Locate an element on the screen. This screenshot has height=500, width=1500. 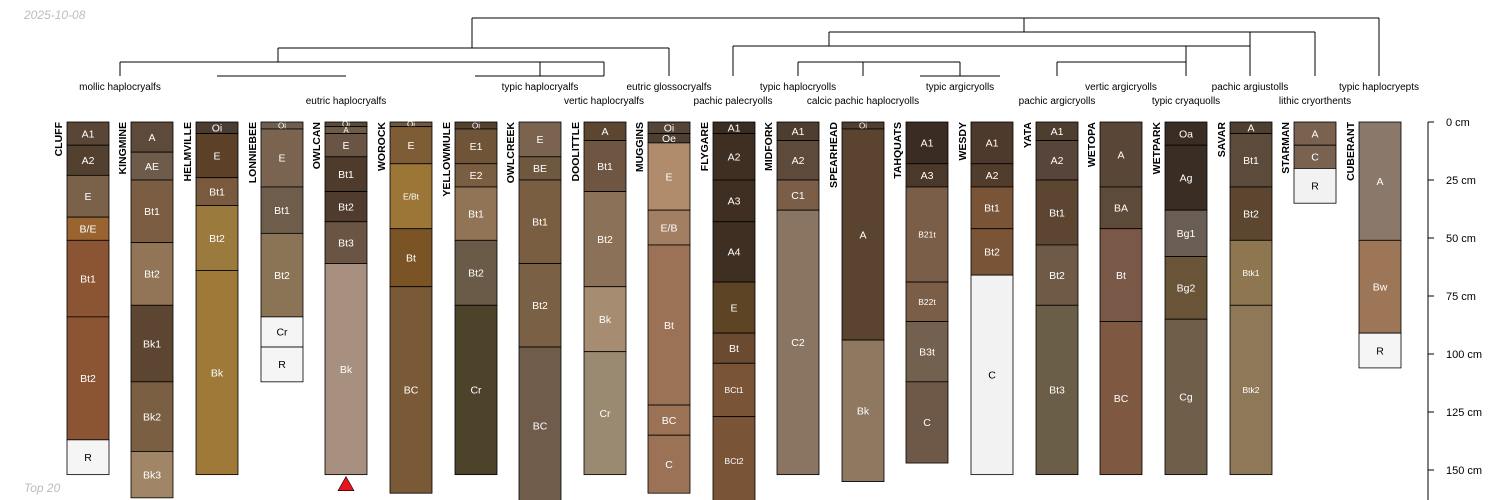
profile-tahquats: TAHQUATS A1 A3 B21t B22t B3t C is located at coordinates (920, 292).